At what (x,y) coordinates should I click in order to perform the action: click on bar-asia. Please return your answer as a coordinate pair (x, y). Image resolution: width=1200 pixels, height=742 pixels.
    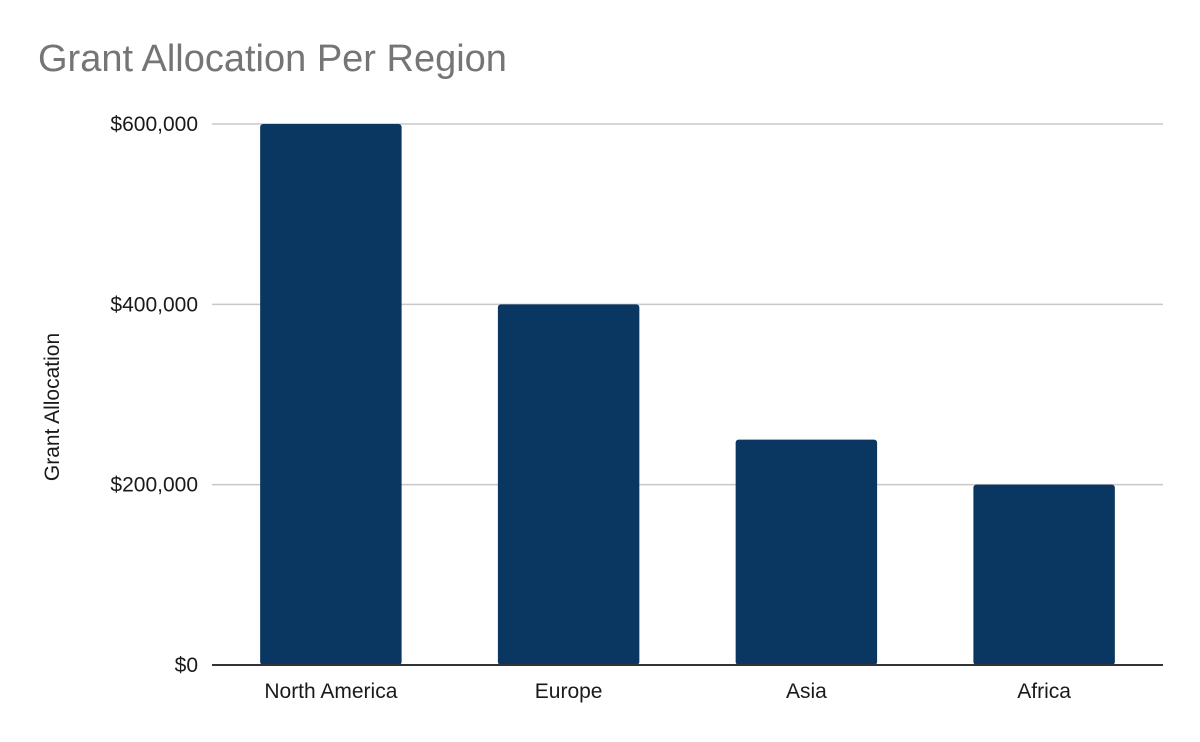
    Looking at the image, I should click on (806, 552).